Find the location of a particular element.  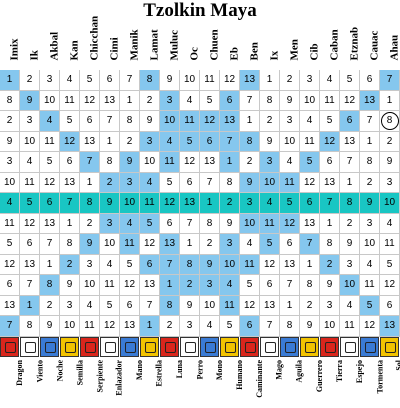

day-sign-header: Kan is located at coordinates (70, 44).